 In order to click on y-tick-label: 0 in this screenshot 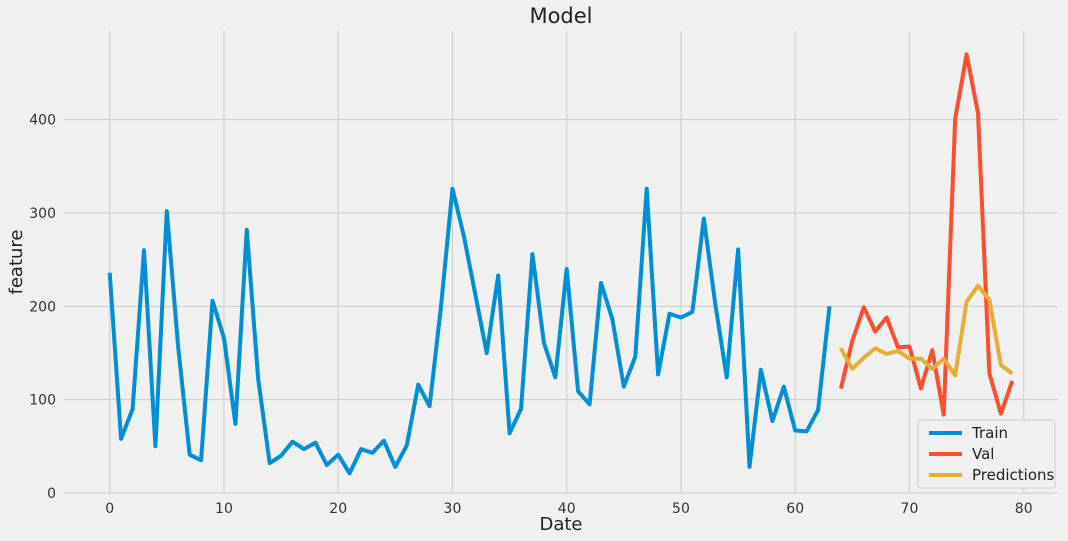, I will do `click(51, 494)`.